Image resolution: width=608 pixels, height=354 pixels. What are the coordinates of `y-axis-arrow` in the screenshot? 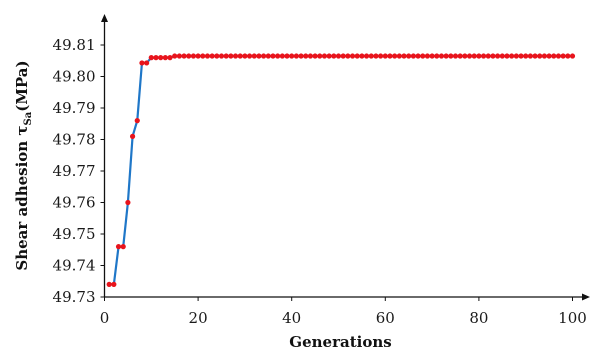 It's located at (104, 18).